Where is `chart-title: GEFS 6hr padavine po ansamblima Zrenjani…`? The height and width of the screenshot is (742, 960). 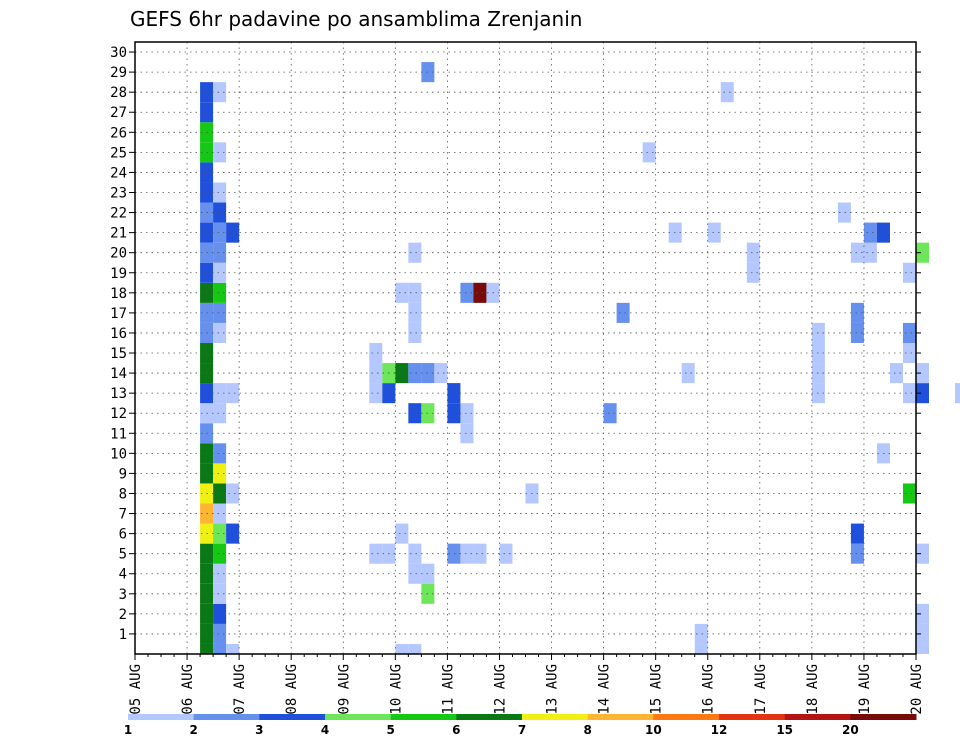 chart-title: GEFS 6hr padavine po ansamblima Zrenjani… is located at coordinates (356, 19).